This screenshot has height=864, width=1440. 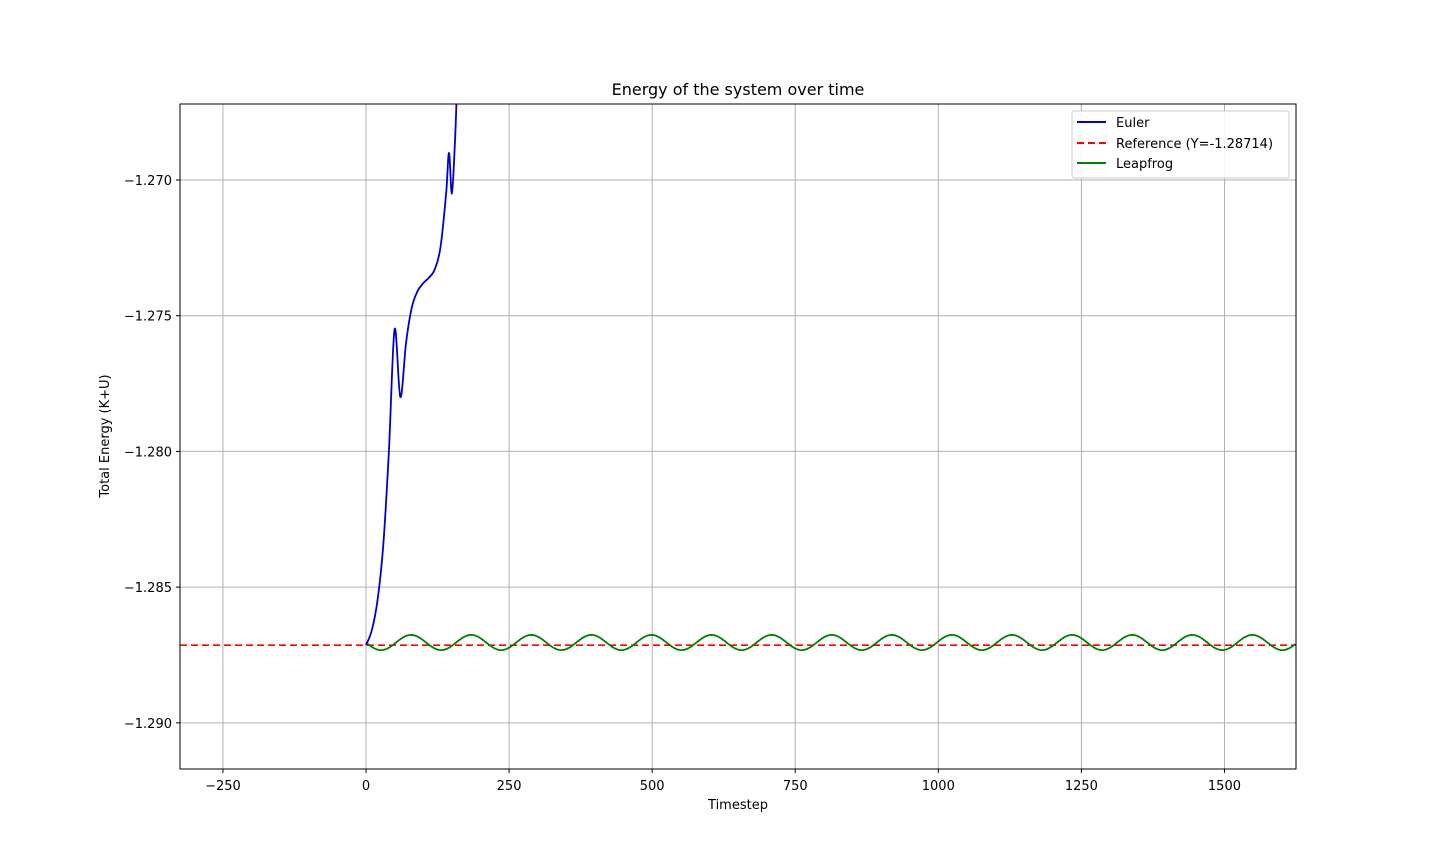 I want to click on x-tick-label: 250, so click(x=509, y=786).